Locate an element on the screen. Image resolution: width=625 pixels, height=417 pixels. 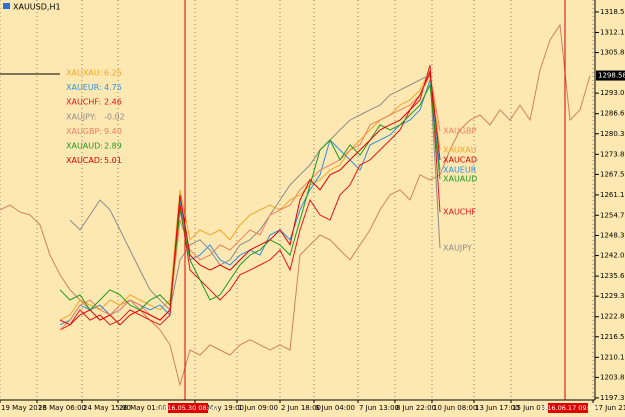
x-tick-label: 17 Jun 21:00 is located at coordinates (609, 408).